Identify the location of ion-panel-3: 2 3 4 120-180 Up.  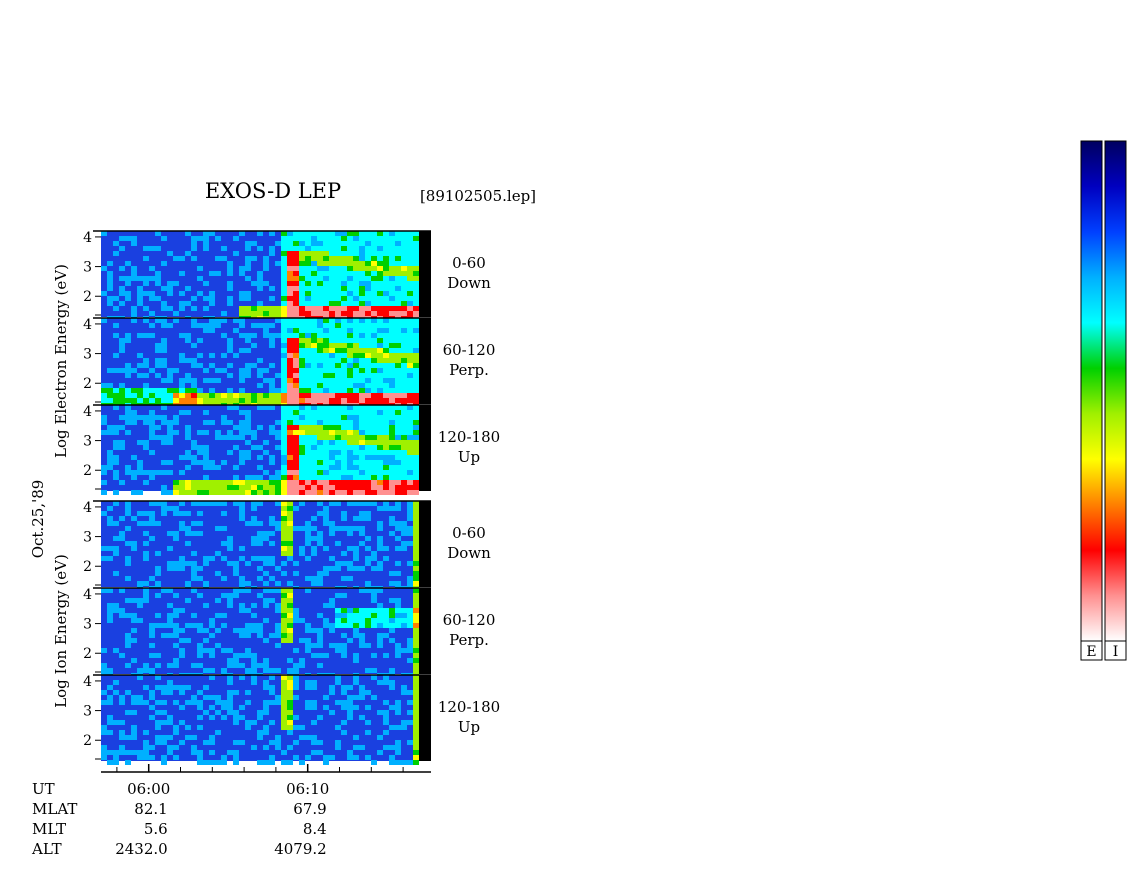
(291, 719).